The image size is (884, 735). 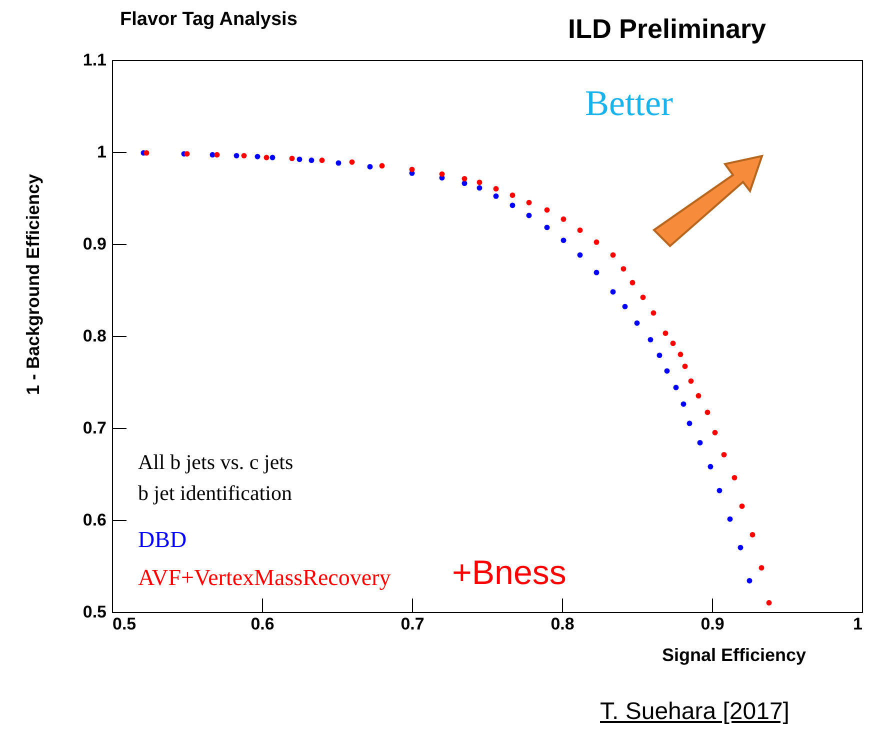 I want to click on x-tick-label: 1, so click(x=857, y=624).